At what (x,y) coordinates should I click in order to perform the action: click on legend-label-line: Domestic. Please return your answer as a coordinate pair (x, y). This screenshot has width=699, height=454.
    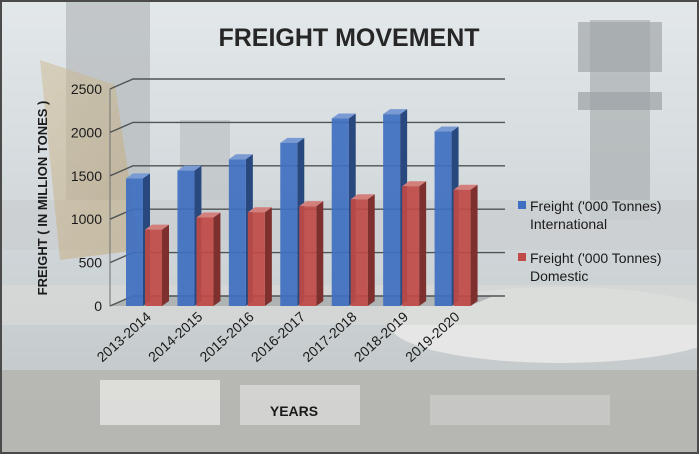
    Looking at the image, I should click on (559, 276).